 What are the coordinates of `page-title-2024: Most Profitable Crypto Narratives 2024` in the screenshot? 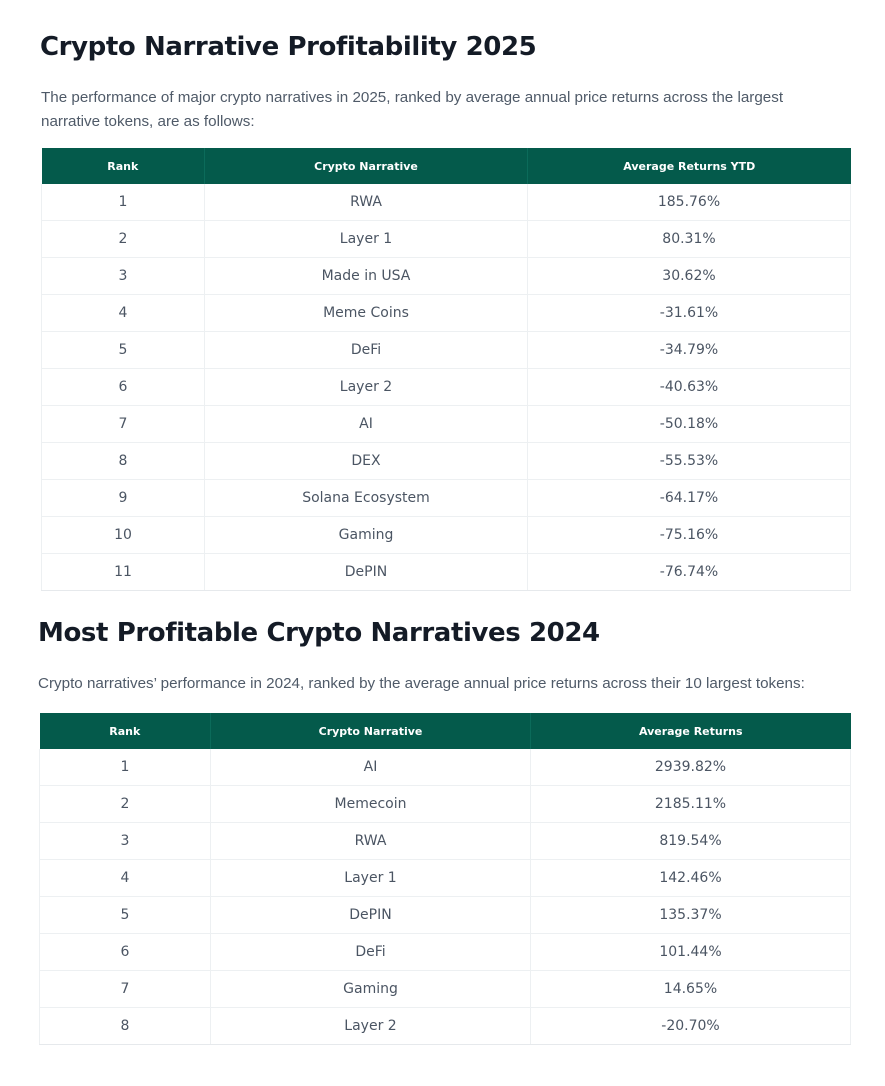 It's located at (319, 633).